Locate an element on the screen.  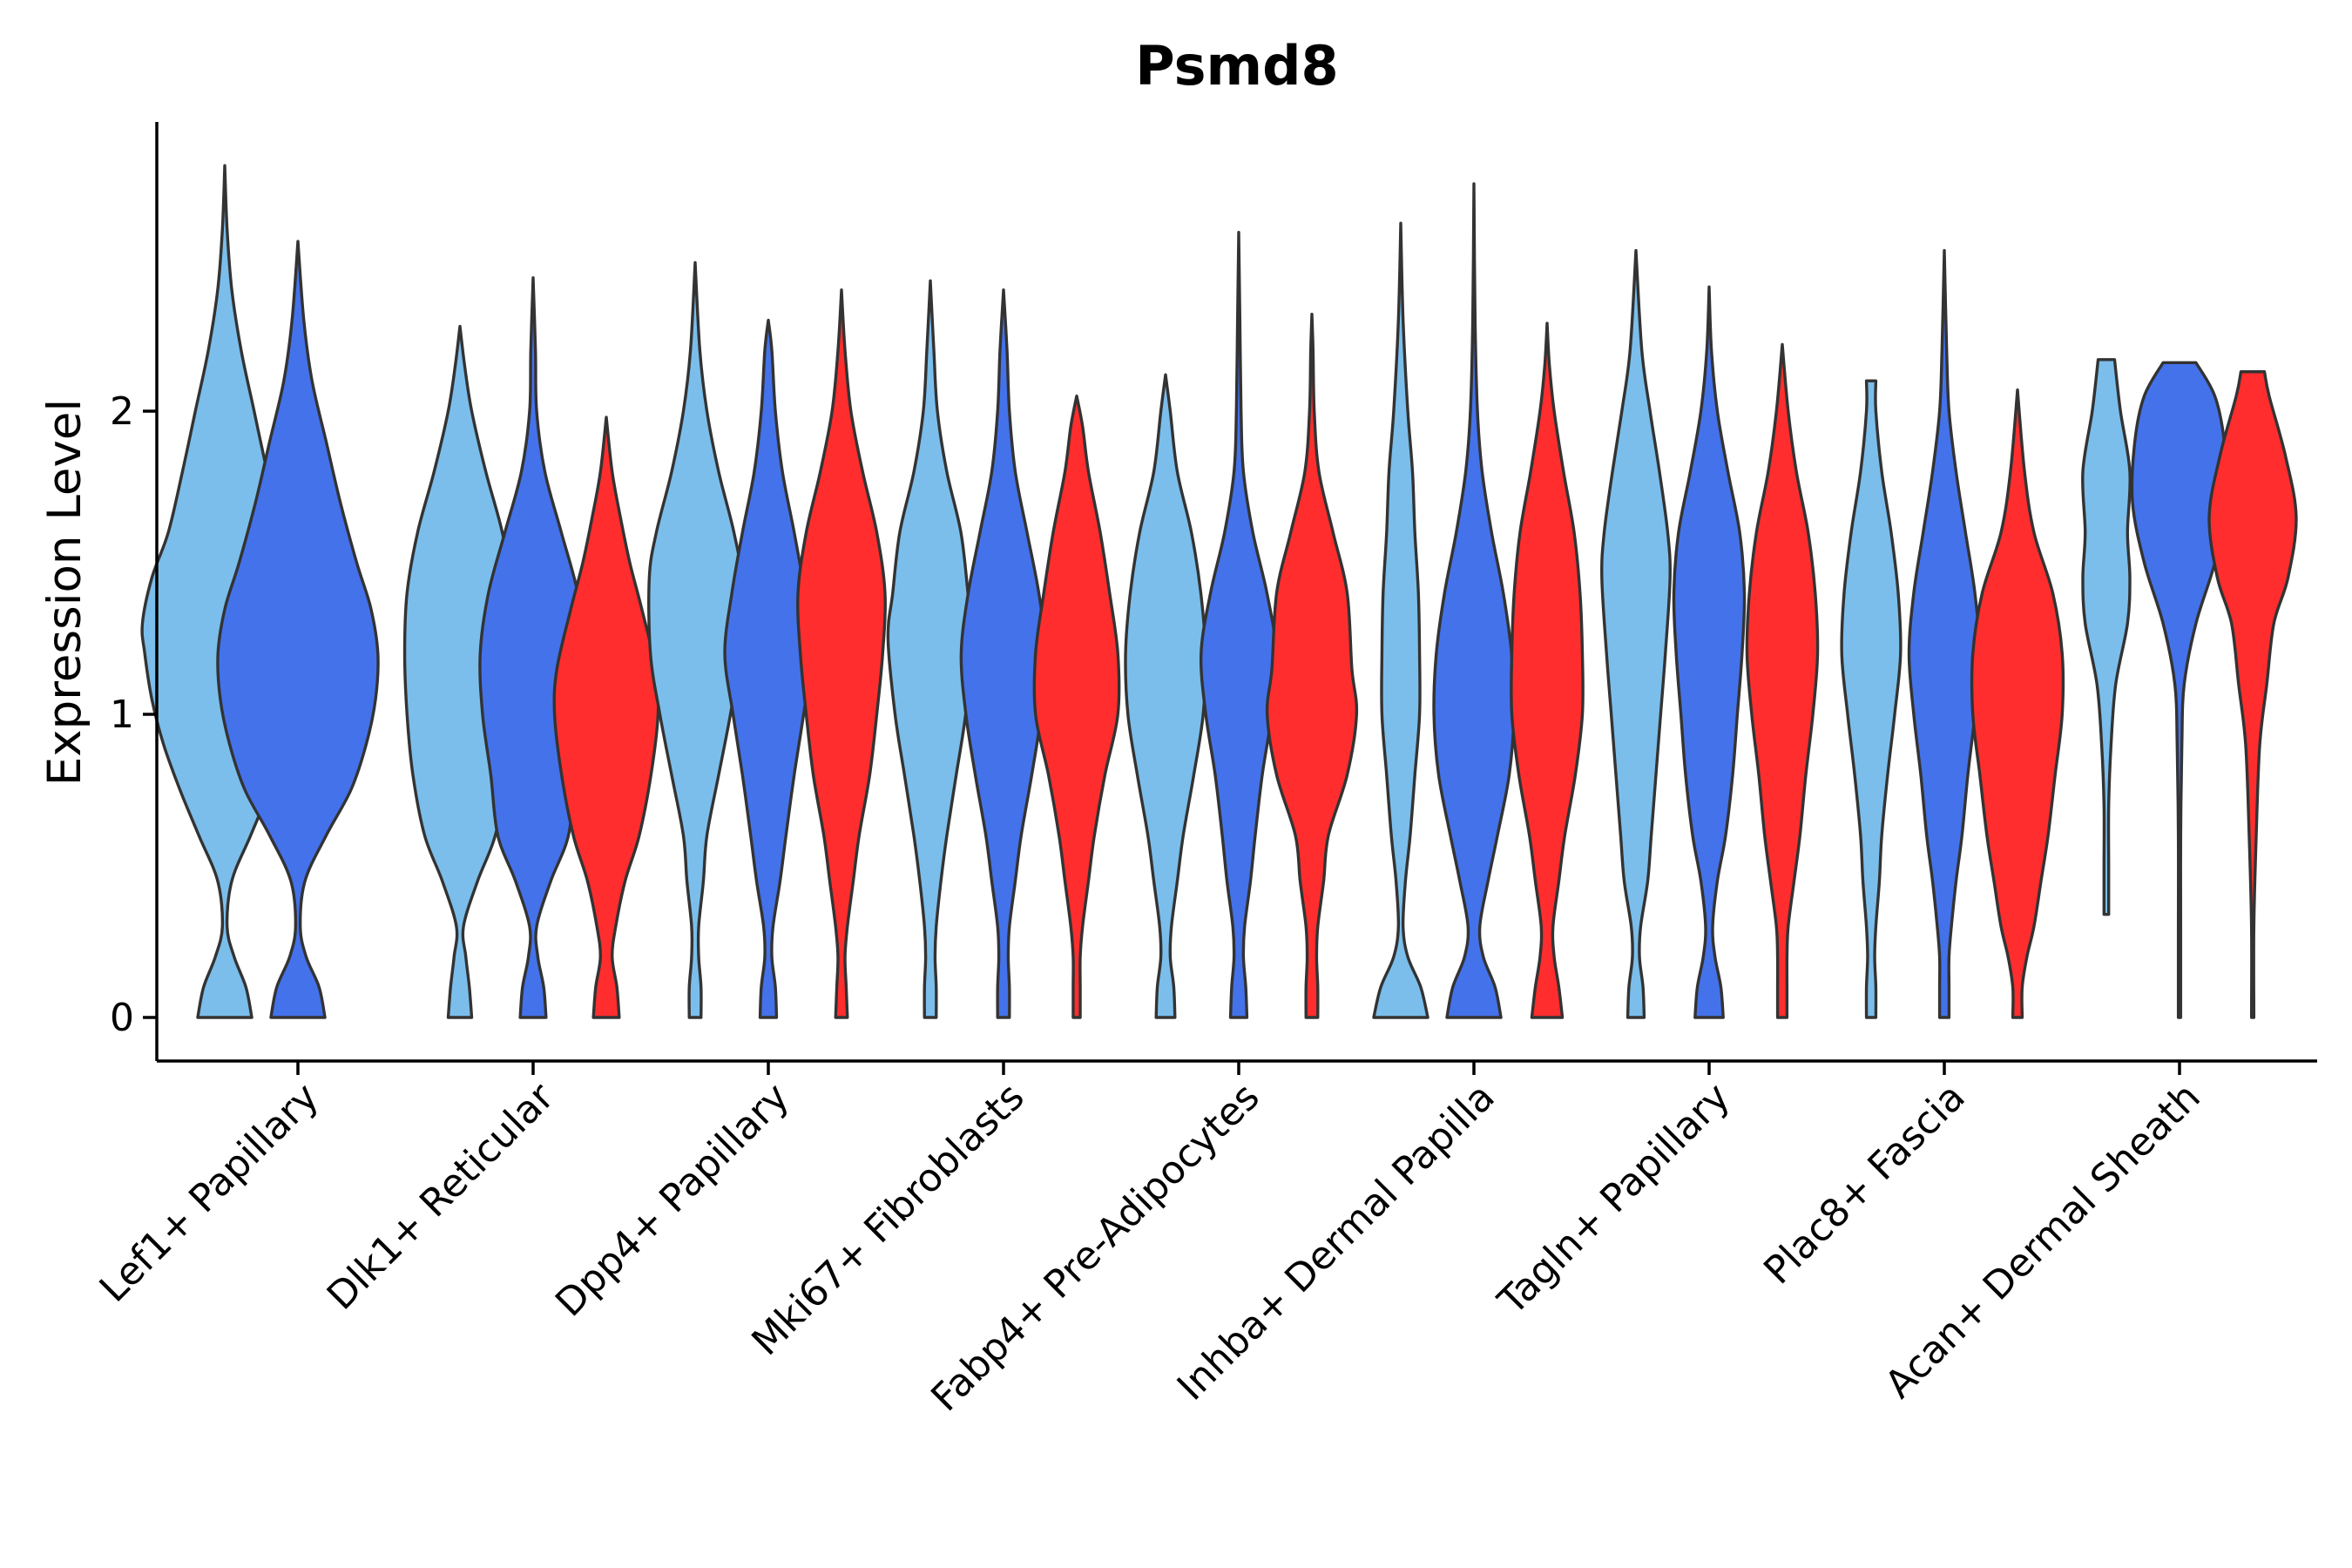
x-tick-label-lef1-papillary: Lef1+ Papillary is located at coordinates (209, 1193).